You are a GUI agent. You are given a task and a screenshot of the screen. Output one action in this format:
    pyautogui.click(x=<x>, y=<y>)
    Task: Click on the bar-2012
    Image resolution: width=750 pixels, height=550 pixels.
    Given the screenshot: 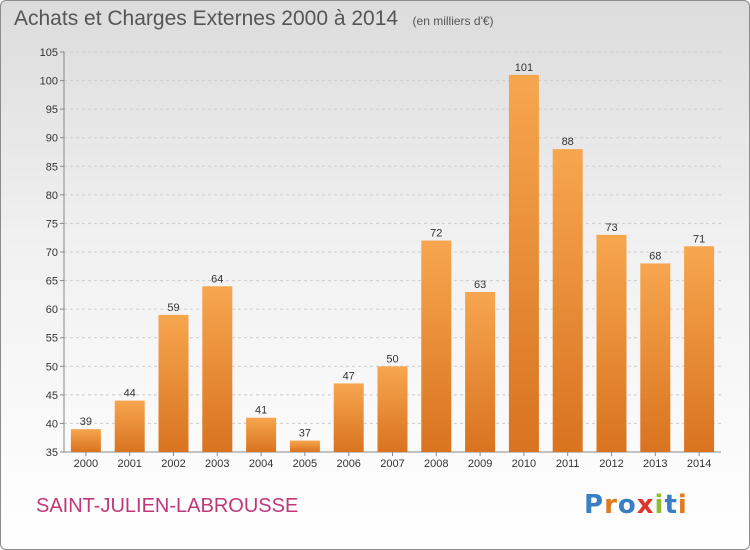 What is the action you would take?
    pyautogui.click(x=611, y=343)
    